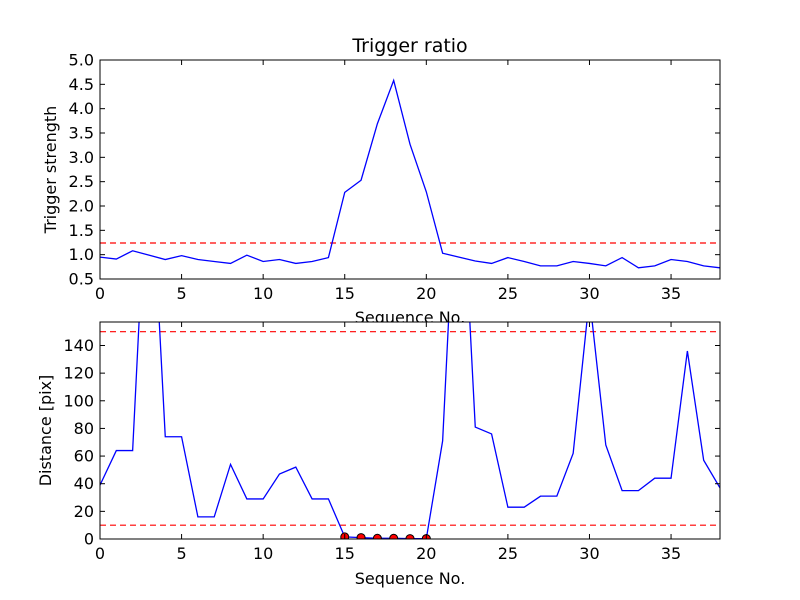 This screenshot has height=600, width=800. I want to click on y-tick-label: 4.5, so click(81, 84).